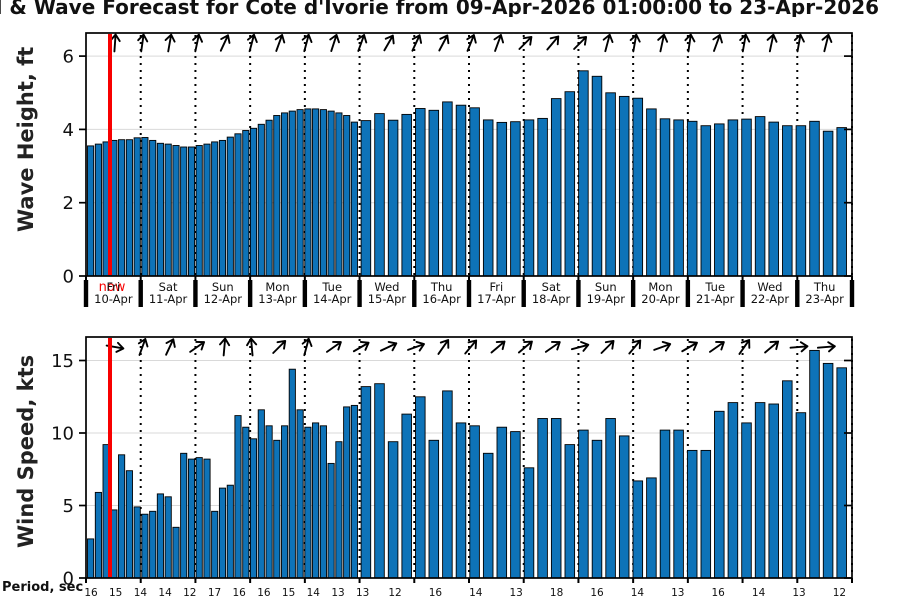  What do you see at coordinates (839, 593) in the screenshot?
I see `period-value: 12` at bounding box center [839, 593].